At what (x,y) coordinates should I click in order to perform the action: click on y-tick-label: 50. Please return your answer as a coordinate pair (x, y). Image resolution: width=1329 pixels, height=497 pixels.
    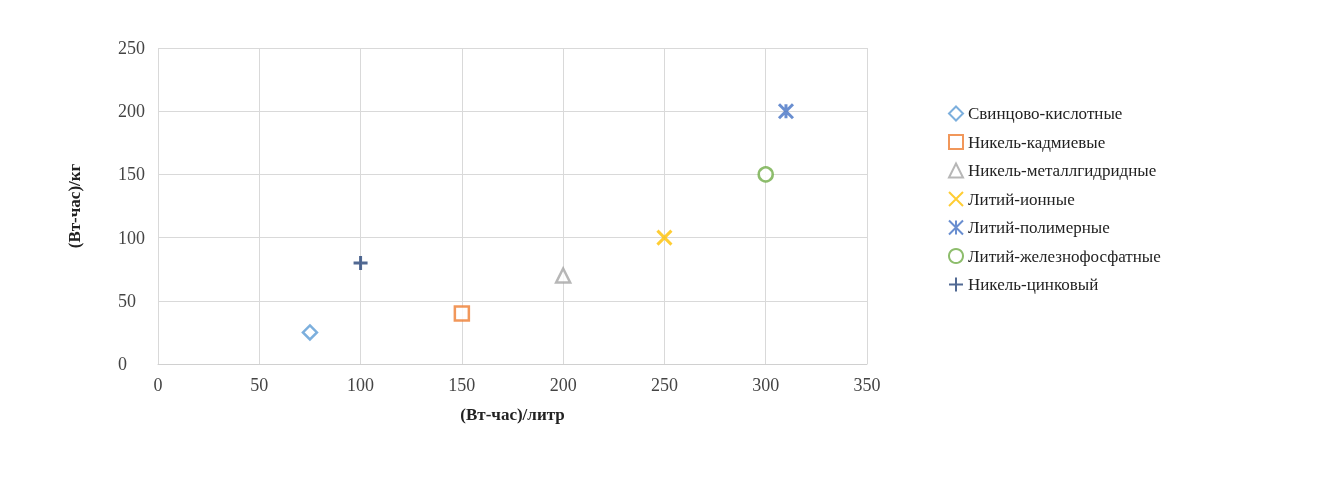
    Looking at the image, I should click on (127, 300).